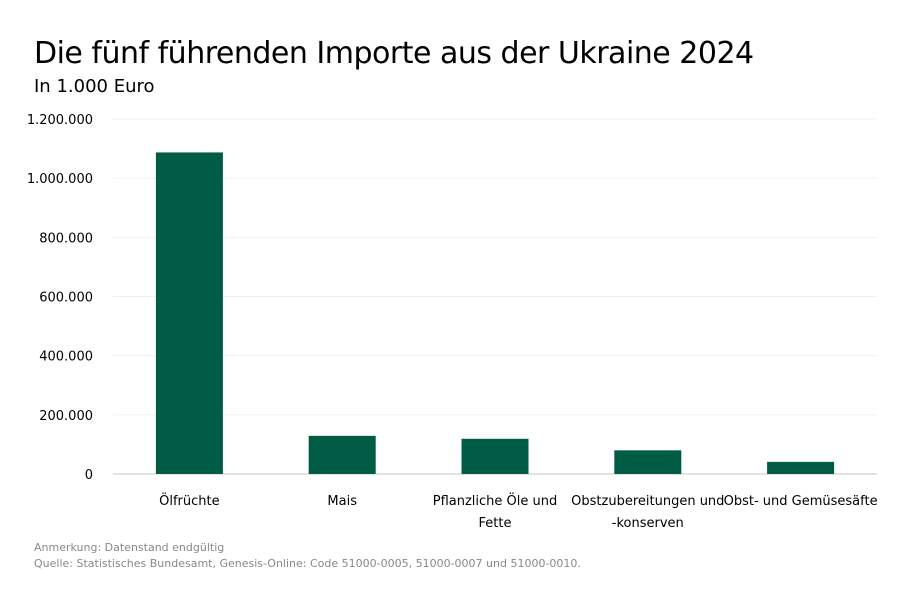  I want to click on chart-subtitle: In 1.000 Euro, so click(94, 86).